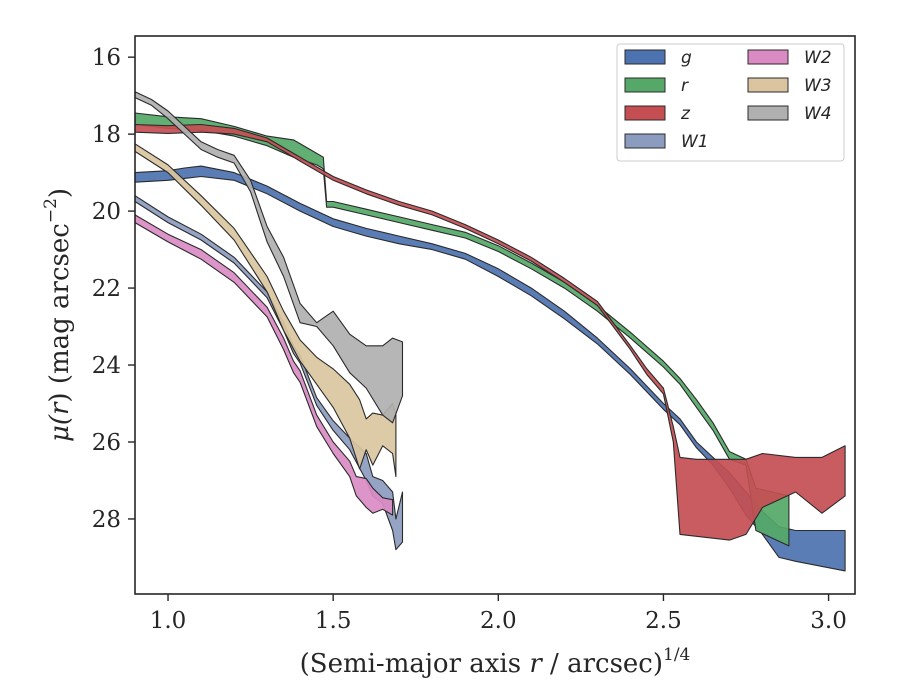 The width and height of the screenshot is (900, 700). Describe the element at coordinates (818, 86) in the screenshot. I see `legend-label-w3: W3` at that location.